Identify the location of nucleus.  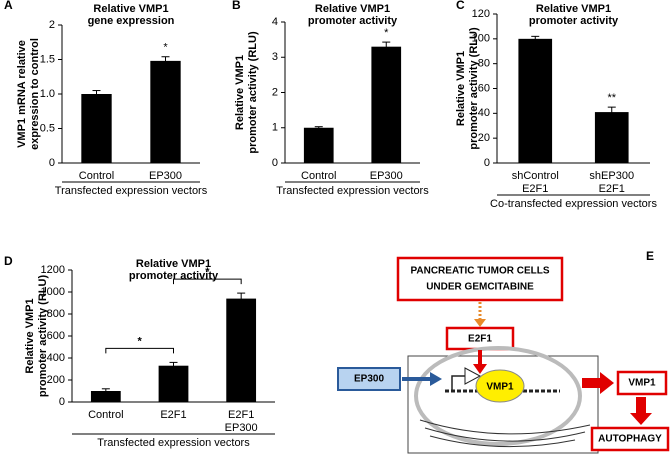
(498, 396).